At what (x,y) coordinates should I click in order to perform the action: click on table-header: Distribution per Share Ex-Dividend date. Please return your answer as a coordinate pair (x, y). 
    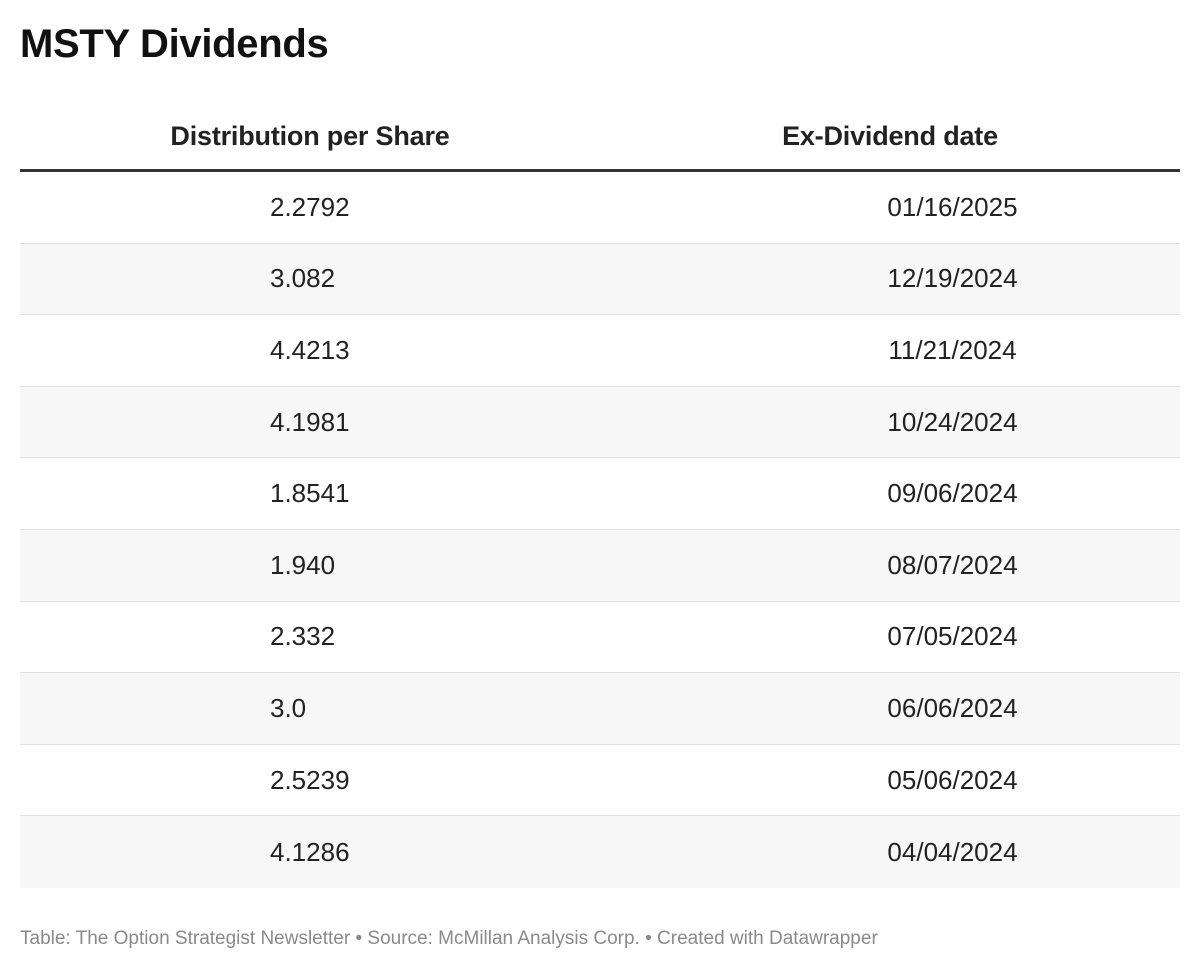
    Looking at the image, I should click on (600, 138).